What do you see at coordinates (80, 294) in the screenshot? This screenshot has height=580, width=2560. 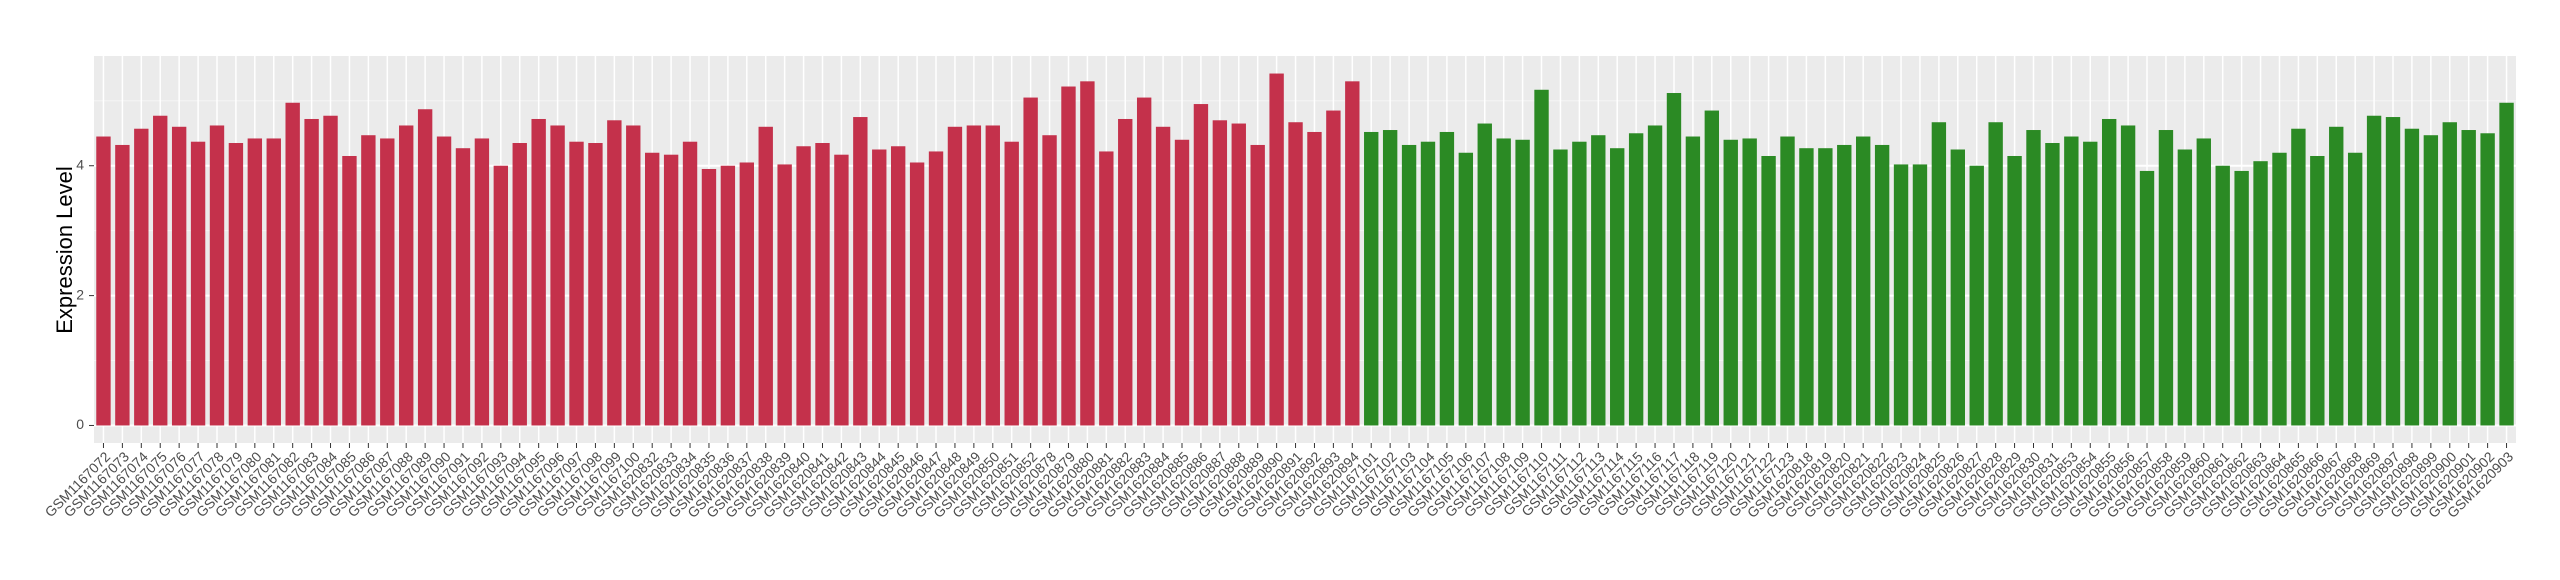 I see `y-tick-label: 2` at bounding box center [80, 294].